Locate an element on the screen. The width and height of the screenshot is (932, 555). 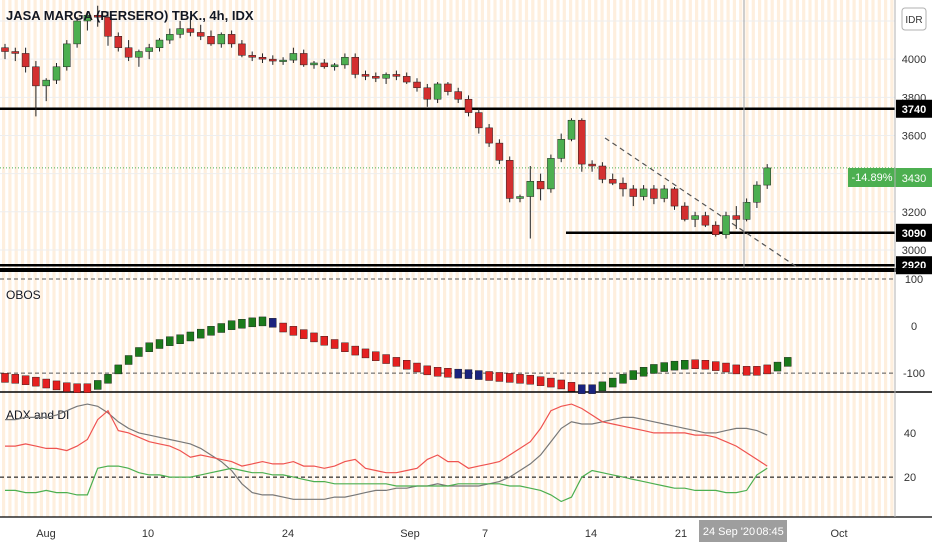
price-pane-separator is located at coordinates (466, 270).